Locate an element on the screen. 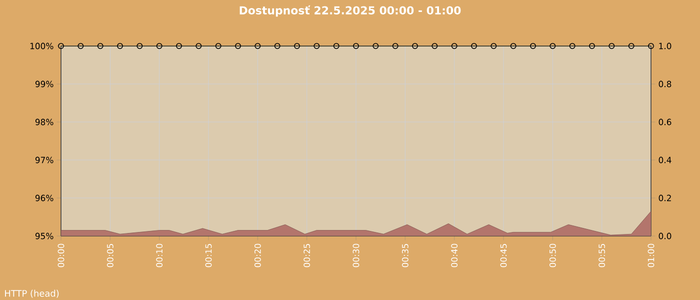  x-tick-label: 00:35 is located at coordinates (405, 256).